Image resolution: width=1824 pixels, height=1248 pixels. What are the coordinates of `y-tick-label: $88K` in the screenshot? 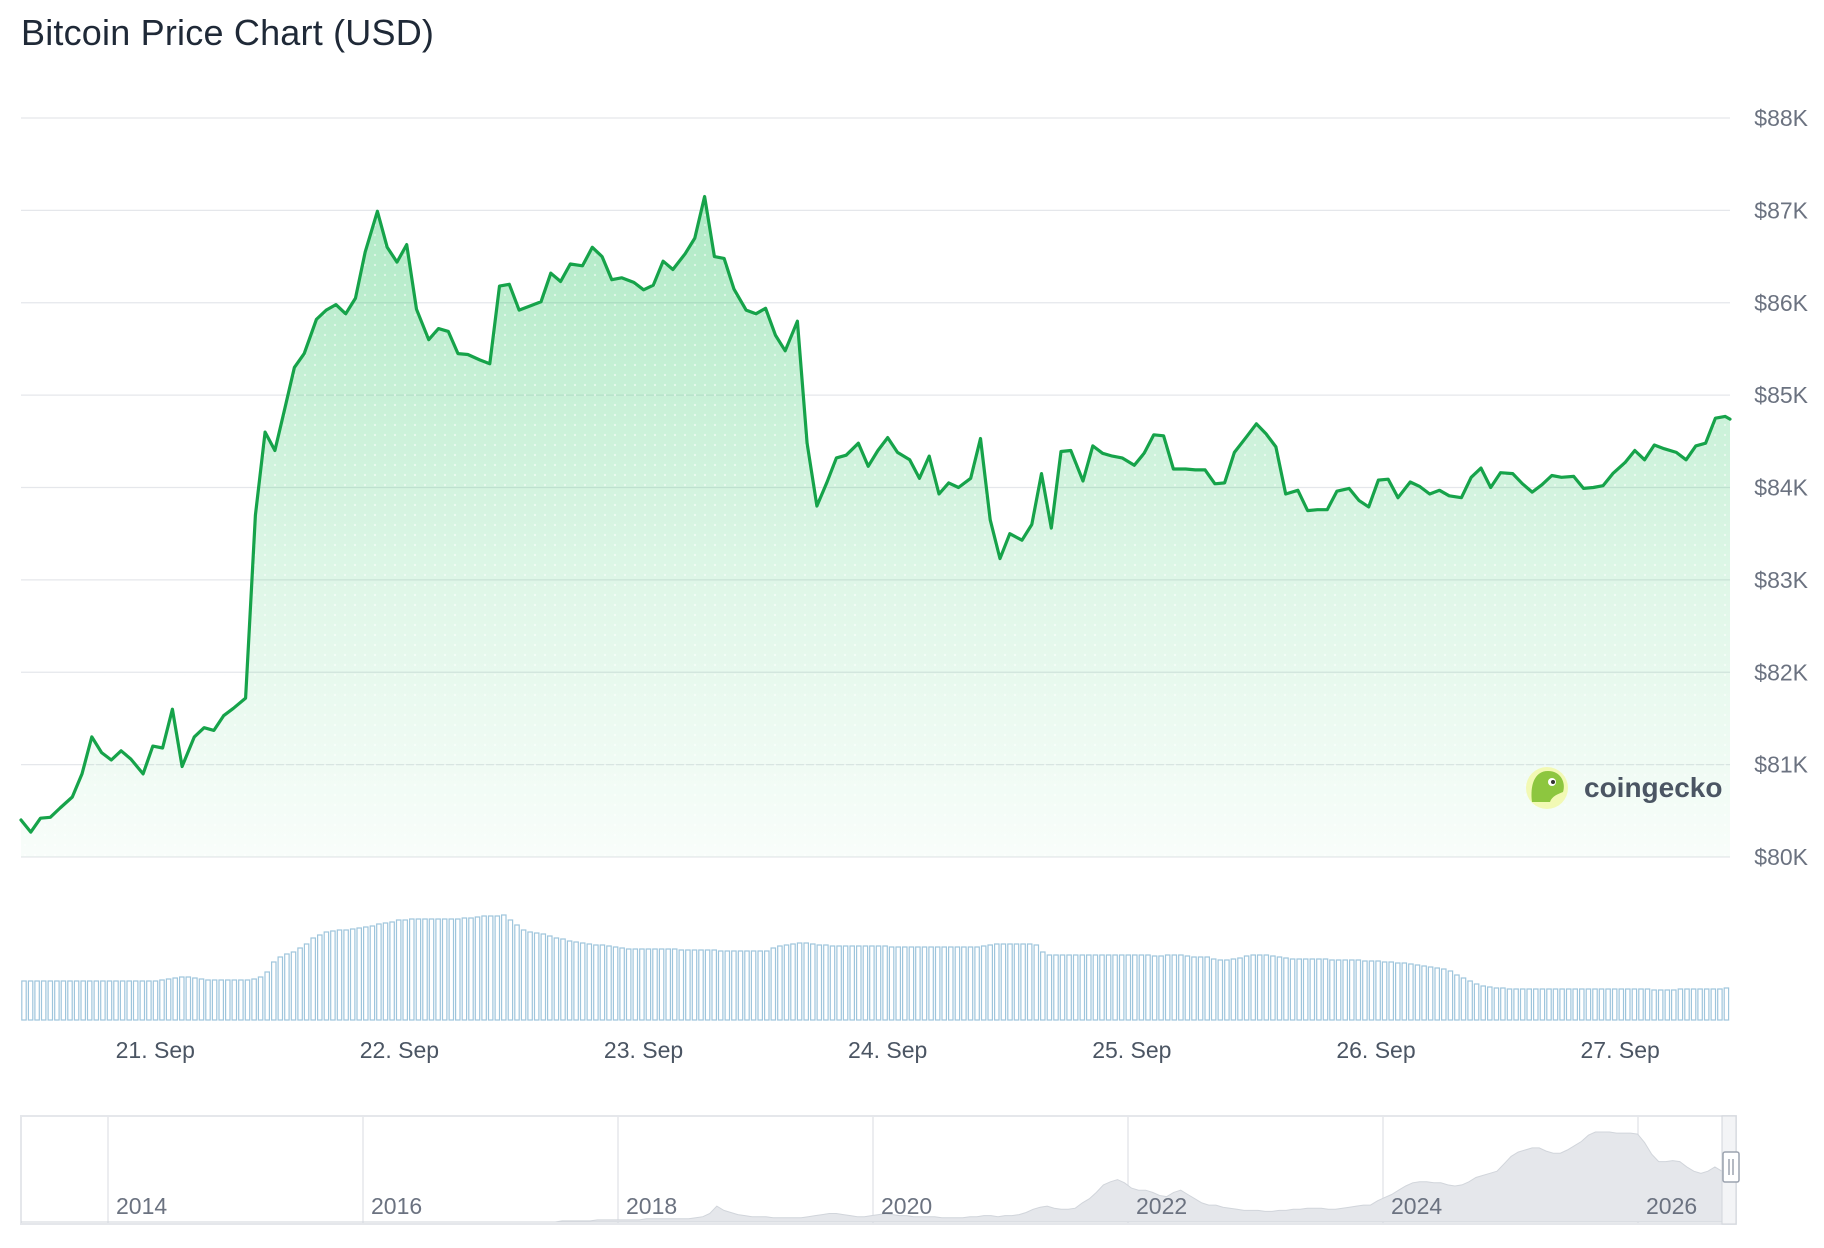 It's located at (1781, 118).